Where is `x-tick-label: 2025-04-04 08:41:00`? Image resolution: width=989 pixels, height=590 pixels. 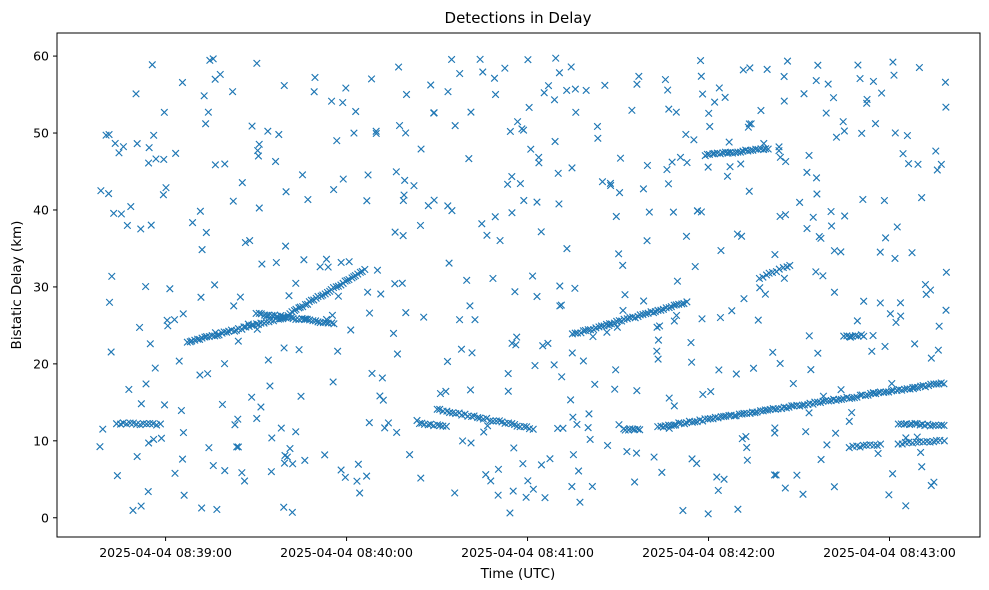
x-tick-label: 2025-04-04 08:41:00 is located at coordinates (527, 552).